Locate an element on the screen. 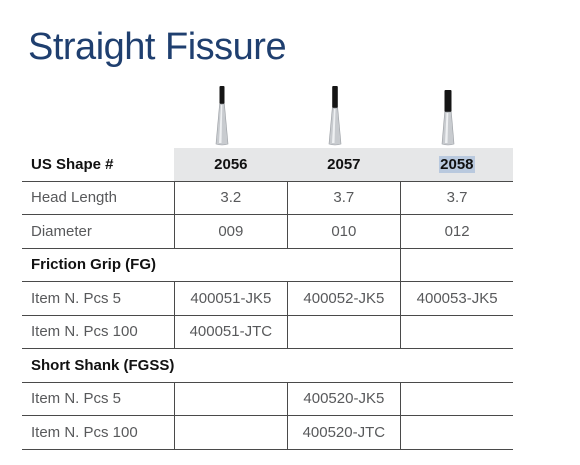 Image resolution: width=580 pixels, height=465 pixels. bur-2056-image is located at coordinates (222, 116).